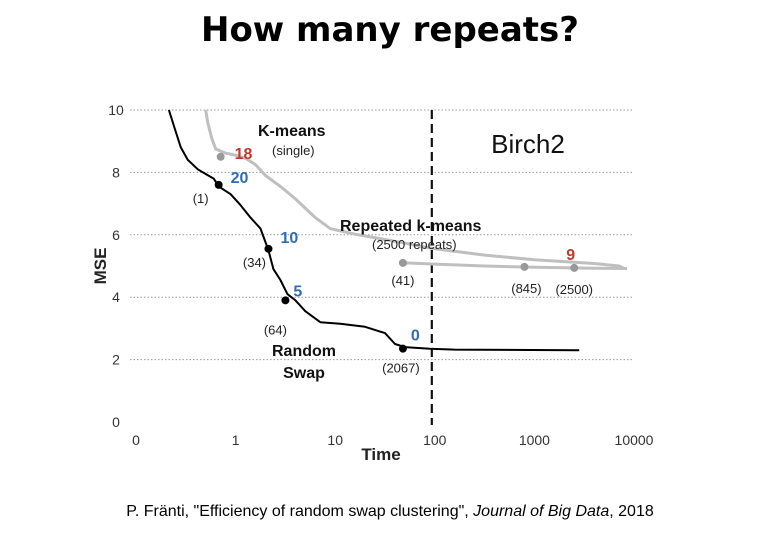  I want to click on series-repeated-k-means, so click(516, 265).